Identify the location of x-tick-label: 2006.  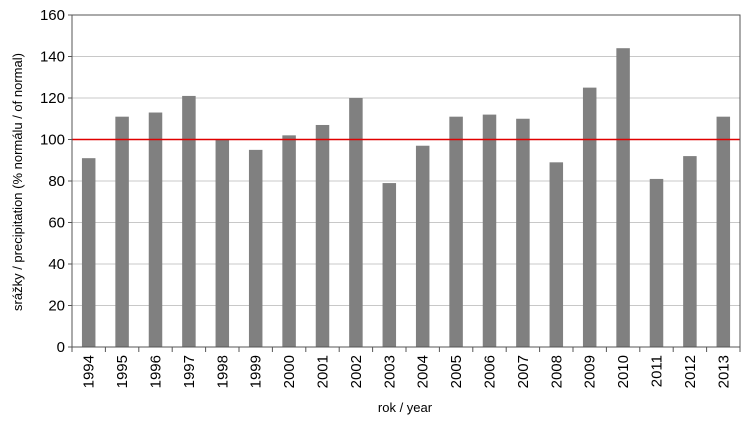
(490, 371).